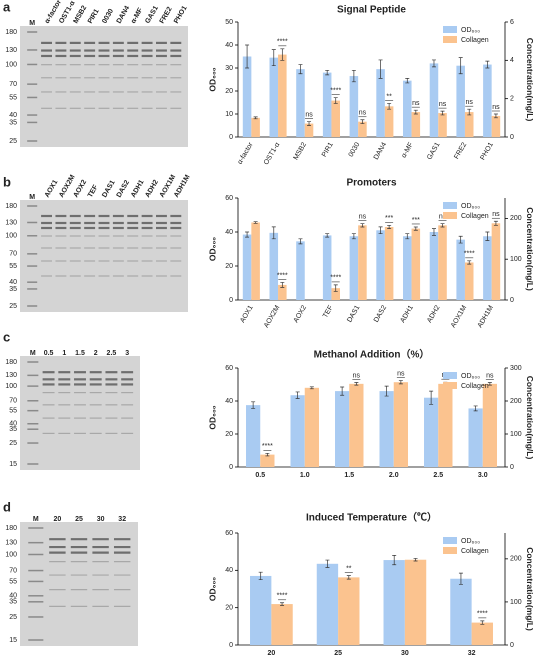 This screenshot has width=535, height=657. What do you see at coordinates (328, 149) in the screenshot?
I see `x-tick-label: PIR1` at bounding box center [328, 149].